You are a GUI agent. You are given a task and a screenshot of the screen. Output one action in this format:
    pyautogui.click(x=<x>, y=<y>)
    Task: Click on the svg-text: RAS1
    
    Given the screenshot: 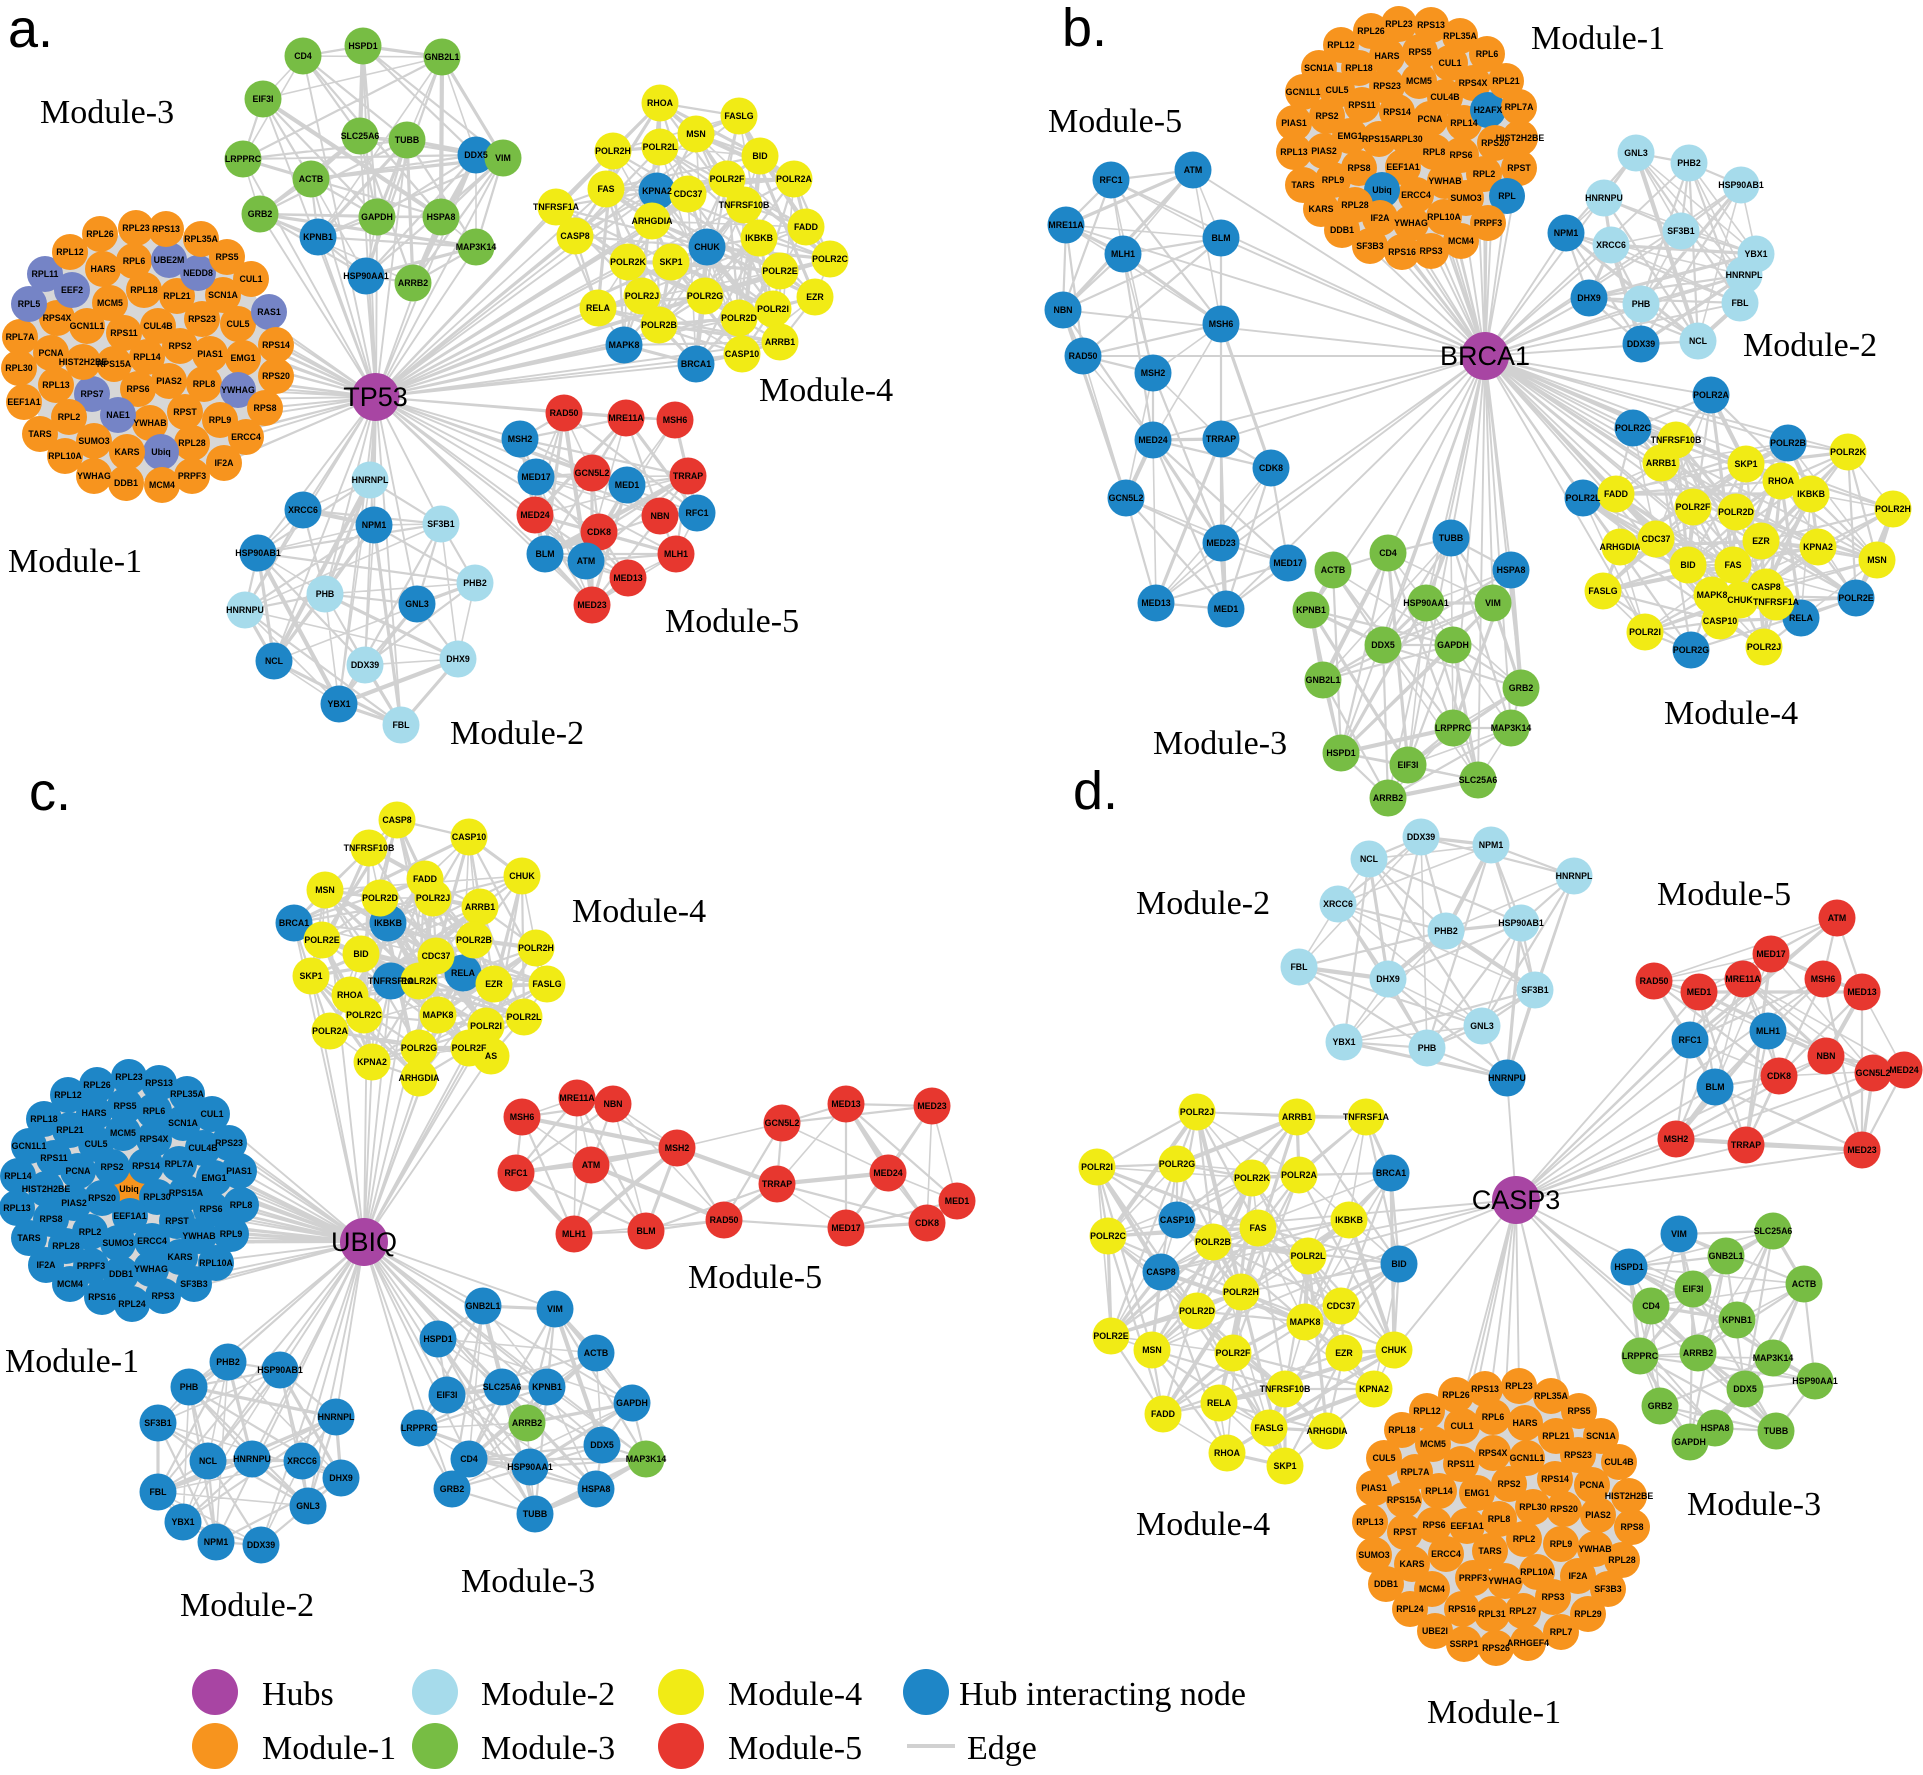 What is the action you would take?
    pyautogui.click(x=269, y=312)
    